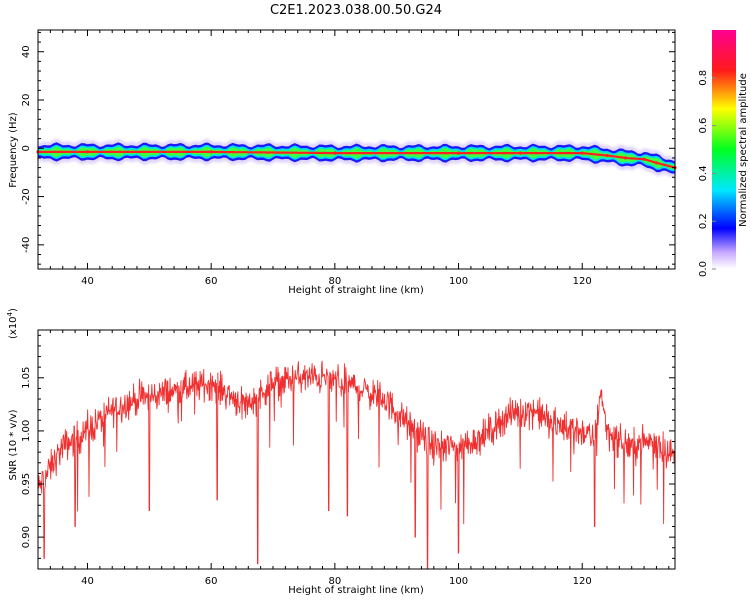  What do you see at coordinates (356, 290) in the screenshot?
I see `spectrogram-x-axis-label: Height of straight line (km)` at bounding box center [356, 290].